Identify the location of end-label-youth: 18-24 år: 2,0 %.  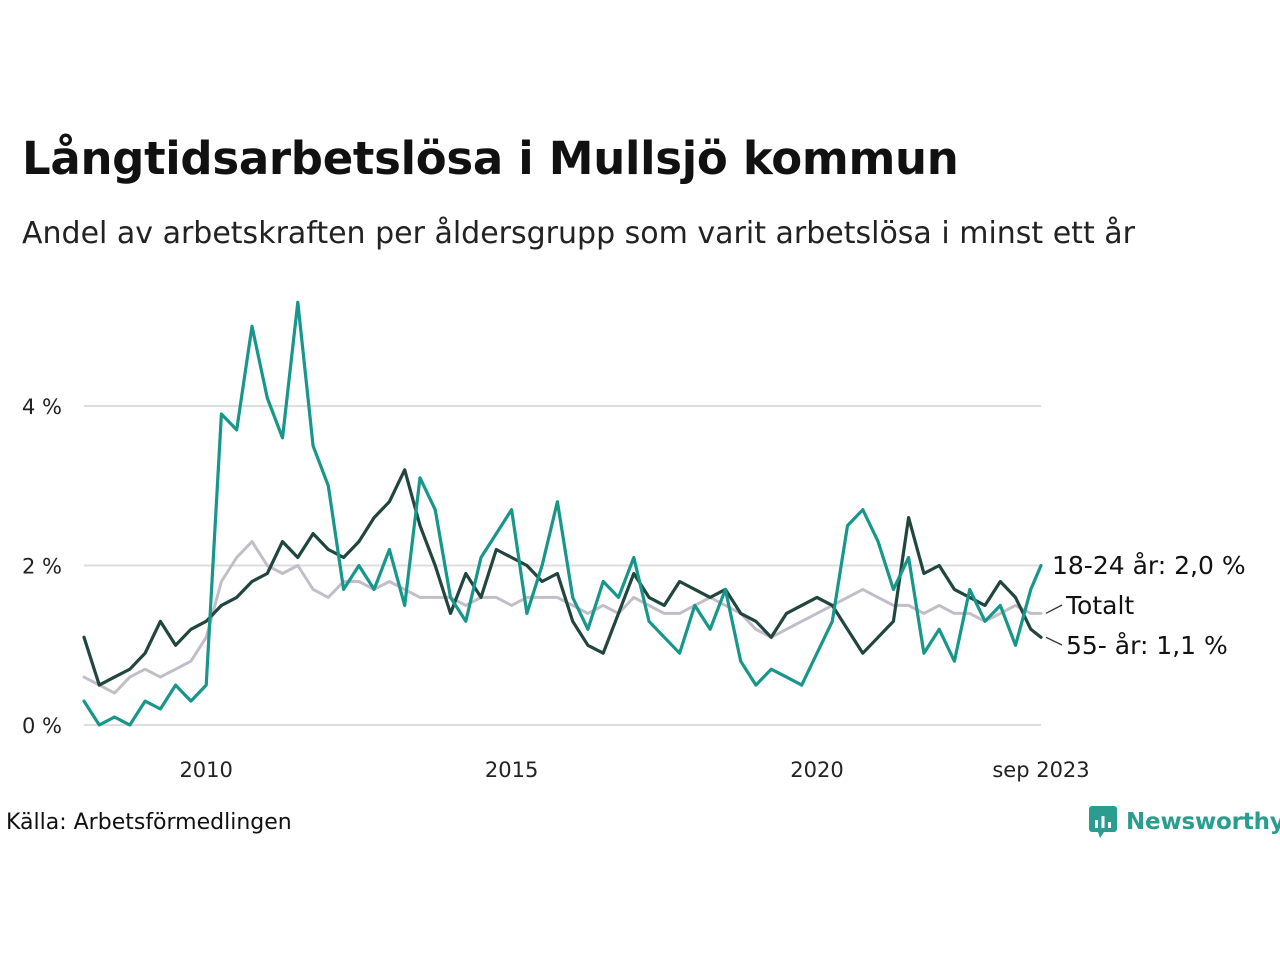
(1149, 565).